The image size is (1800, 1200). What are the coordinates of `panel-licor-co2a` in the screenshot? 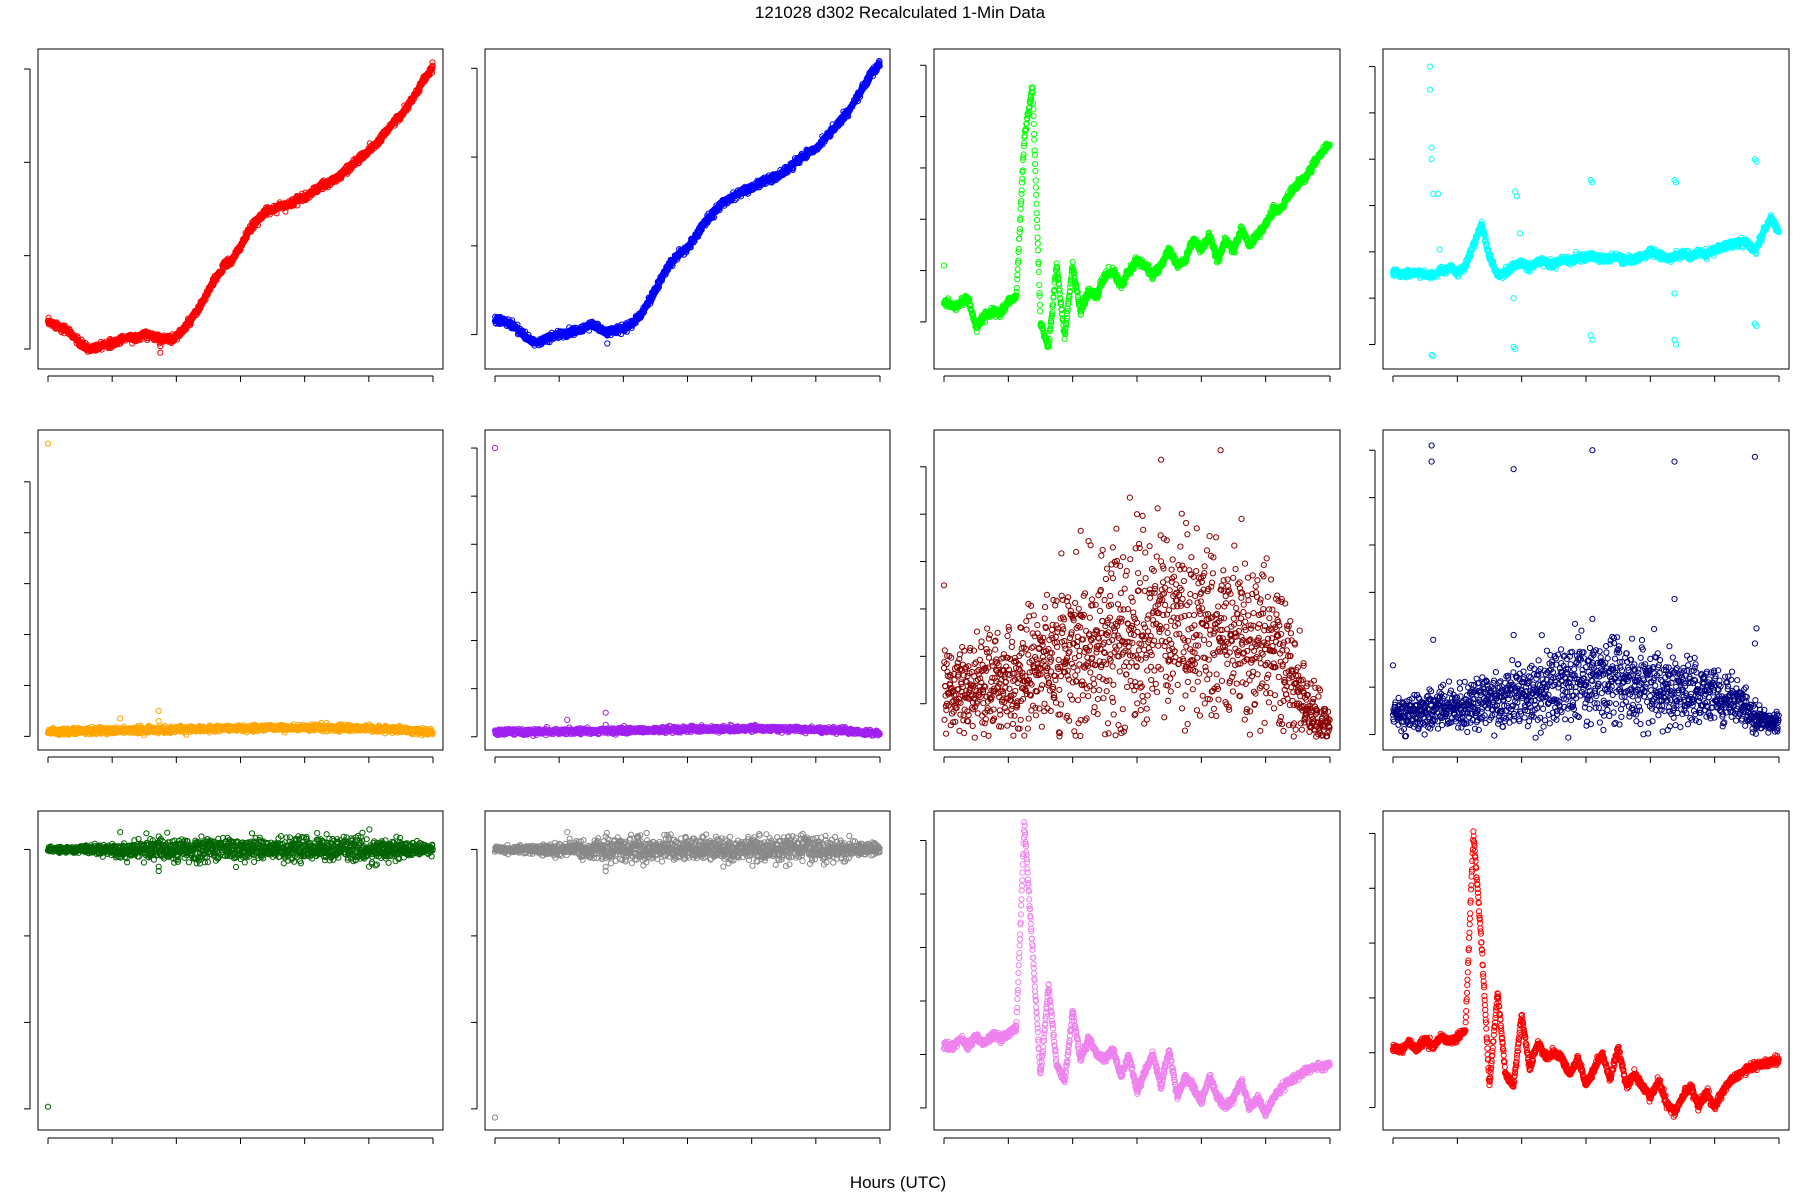 It's located at (1130, 215).